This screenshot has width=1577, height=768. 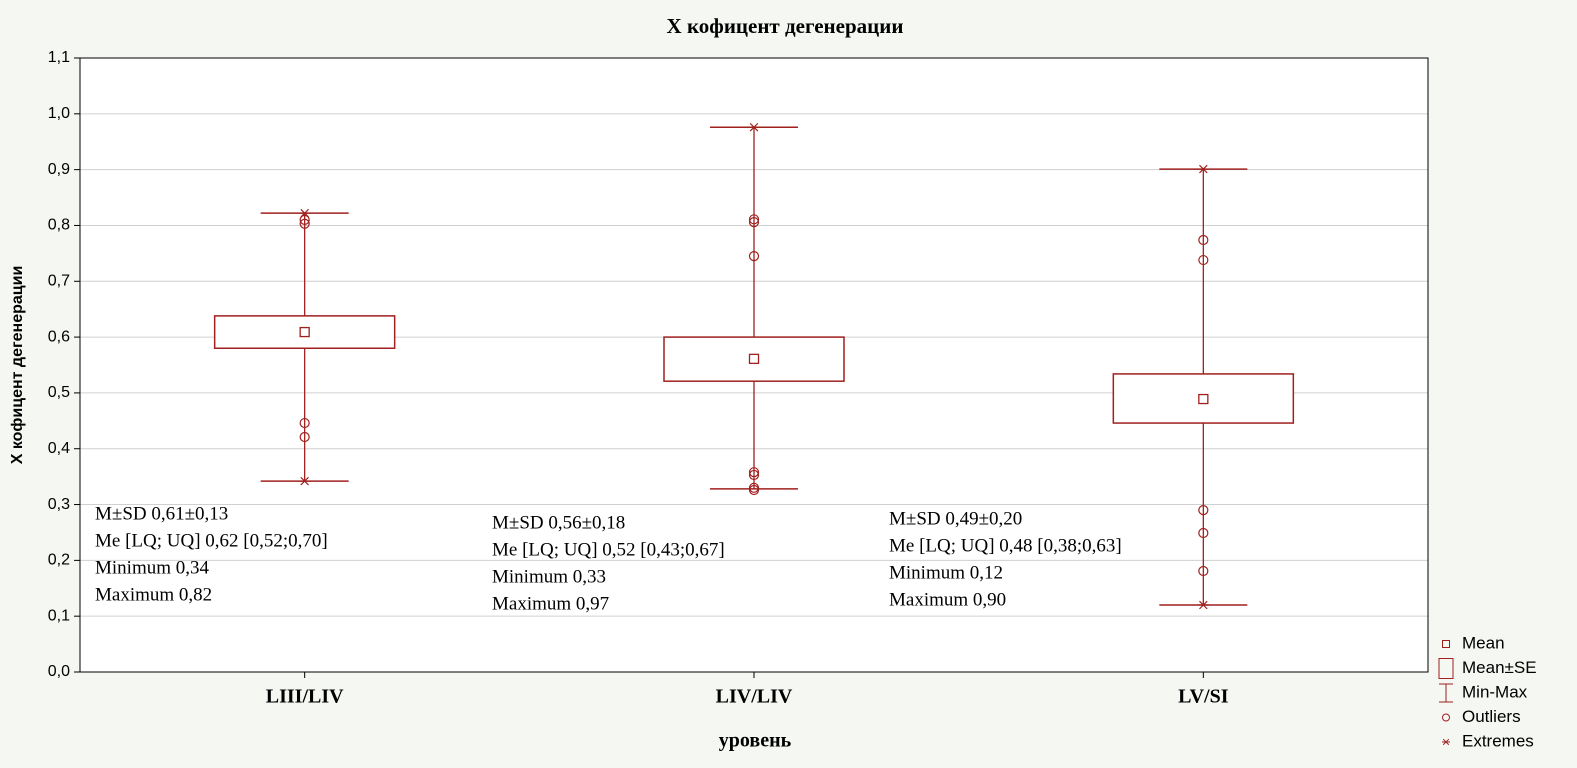 I want to click on y-tick-label: 0,2, so click(x=59, y=560).